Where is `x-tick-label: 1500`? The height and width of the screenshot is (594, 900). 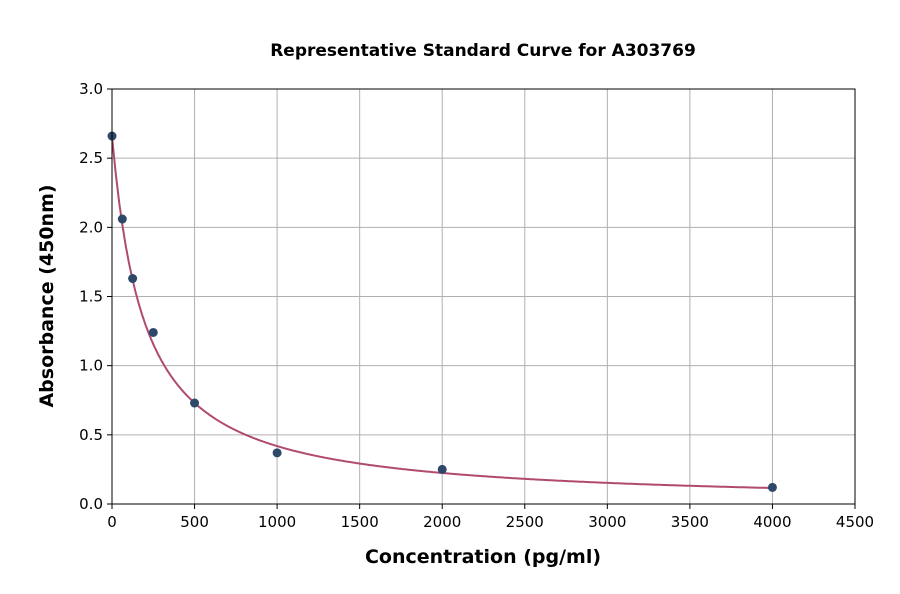 x-tick-label: 1500 is located at coordinates (360, 522).